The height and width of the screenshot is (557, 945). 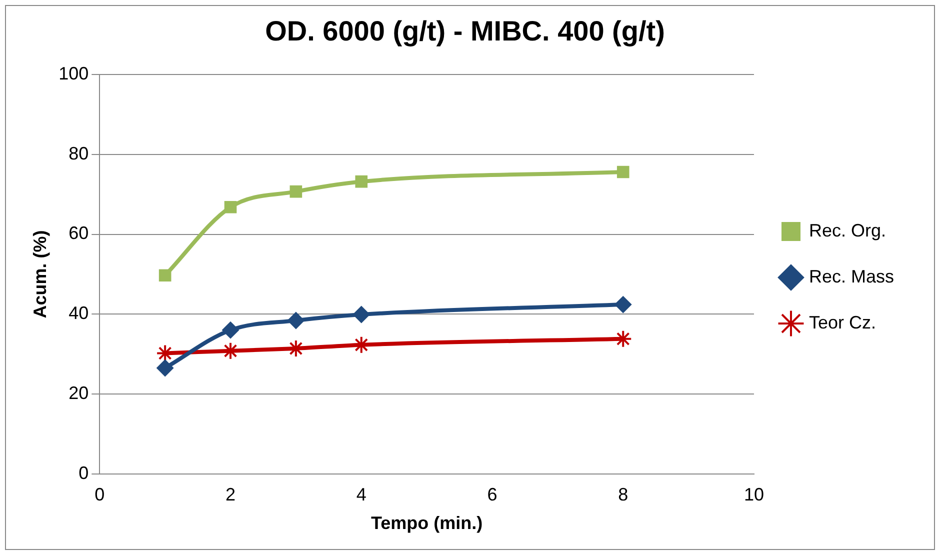 What do you see at coordinates (842, 322) in the screenshot?
I see `legend-label: Teor Cz.` at bounding box center [842, 322].